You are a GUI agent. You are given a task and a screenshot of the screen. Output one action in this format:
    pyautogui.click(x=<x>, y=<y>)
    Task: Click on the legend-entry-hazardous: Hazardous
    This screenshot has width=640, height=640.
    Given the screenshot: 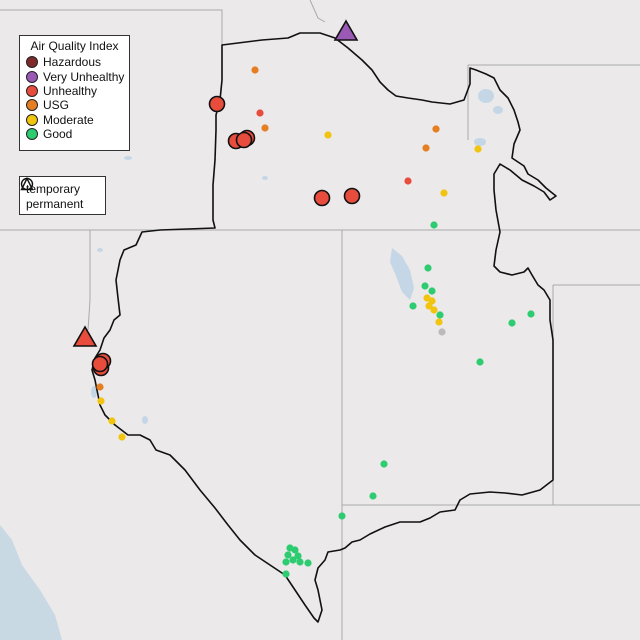 What is the action you would take?
    pyautogui.click(x=74, y=62)
    